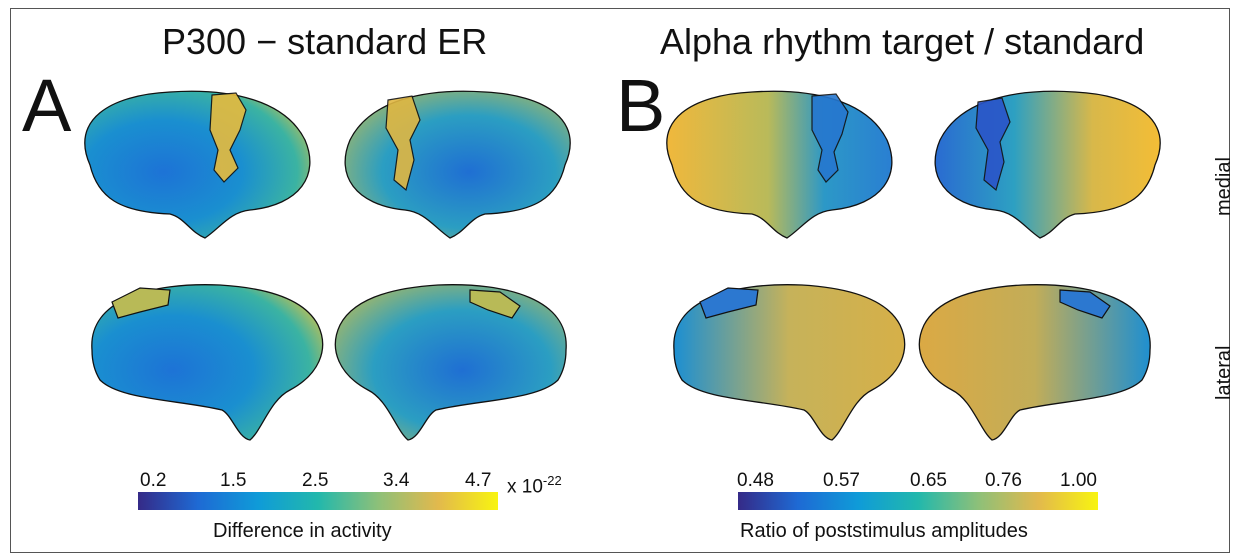  I want to click on brain-b-medial-left, so click(779, 164).